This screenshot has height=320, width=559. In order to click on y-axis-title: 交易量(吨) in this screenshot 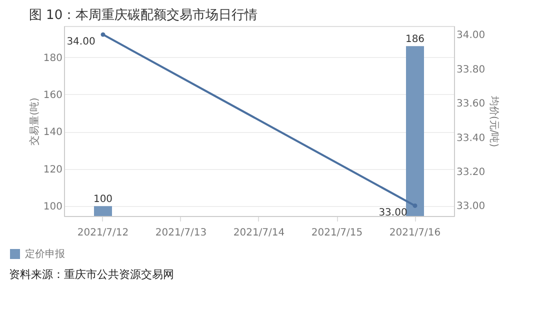, I will do `click(34, 122)`.